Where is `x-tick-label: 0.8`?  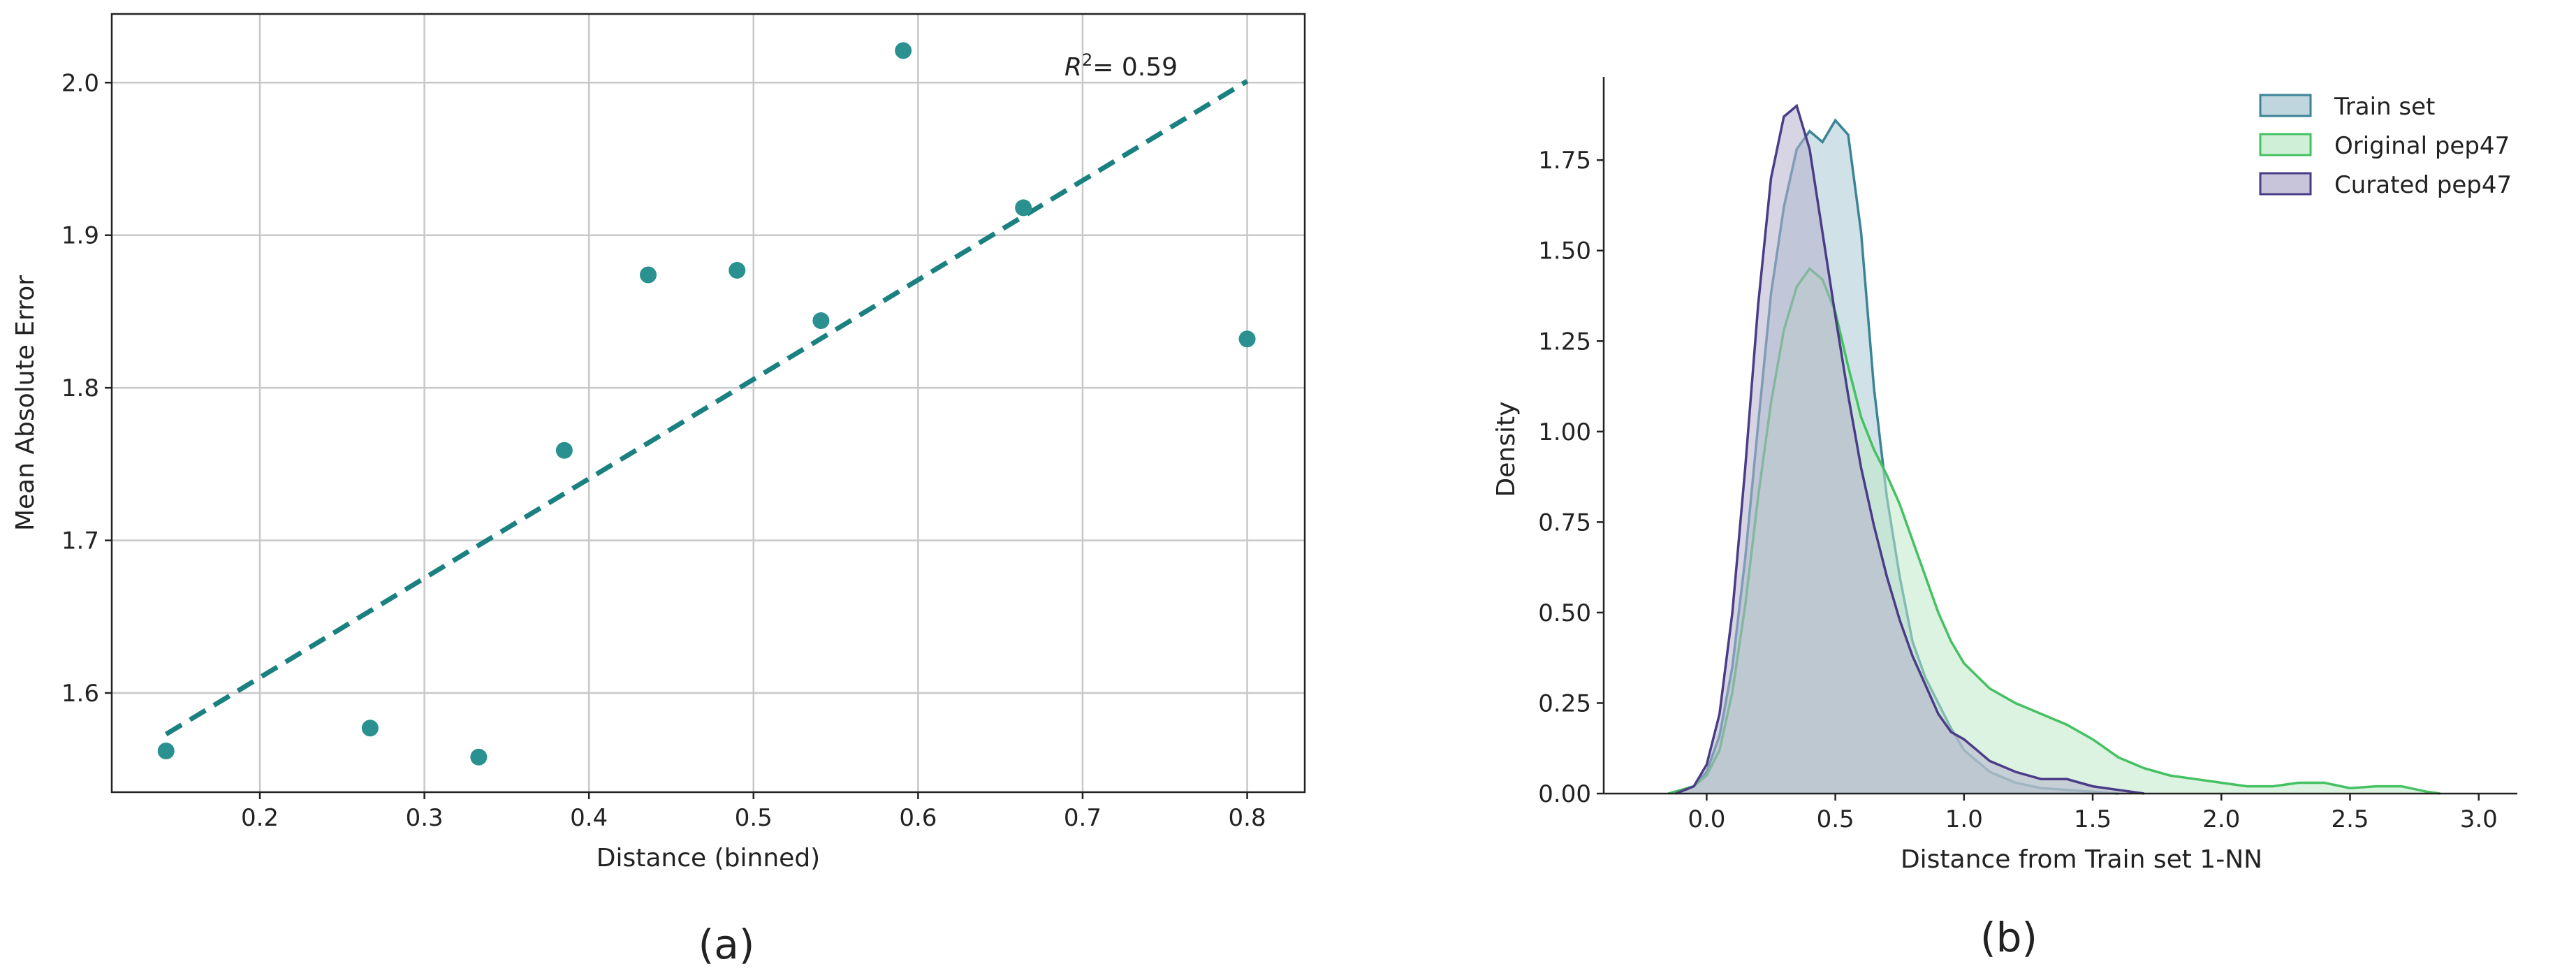
x-tick-label: 0.8 is located at coordinates (1247, 818).